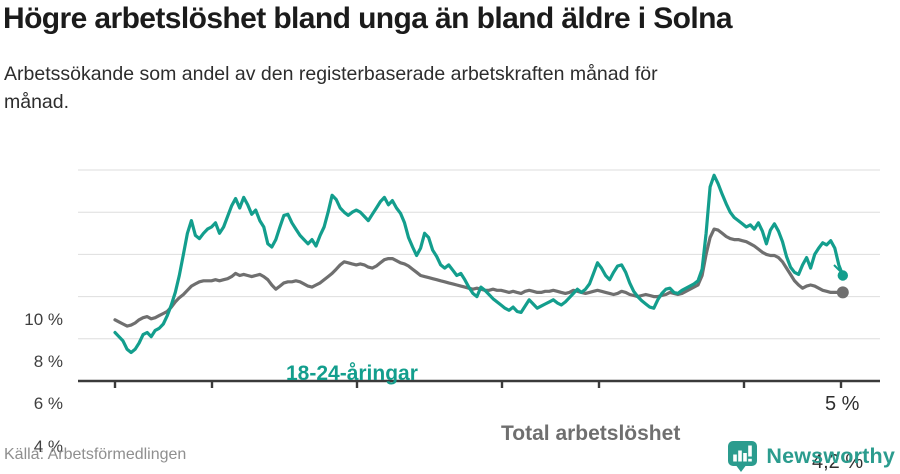  Describe the element at coordinates (48, 361) in the screenshot. I see `y-tick-label: 8 %` at that location.